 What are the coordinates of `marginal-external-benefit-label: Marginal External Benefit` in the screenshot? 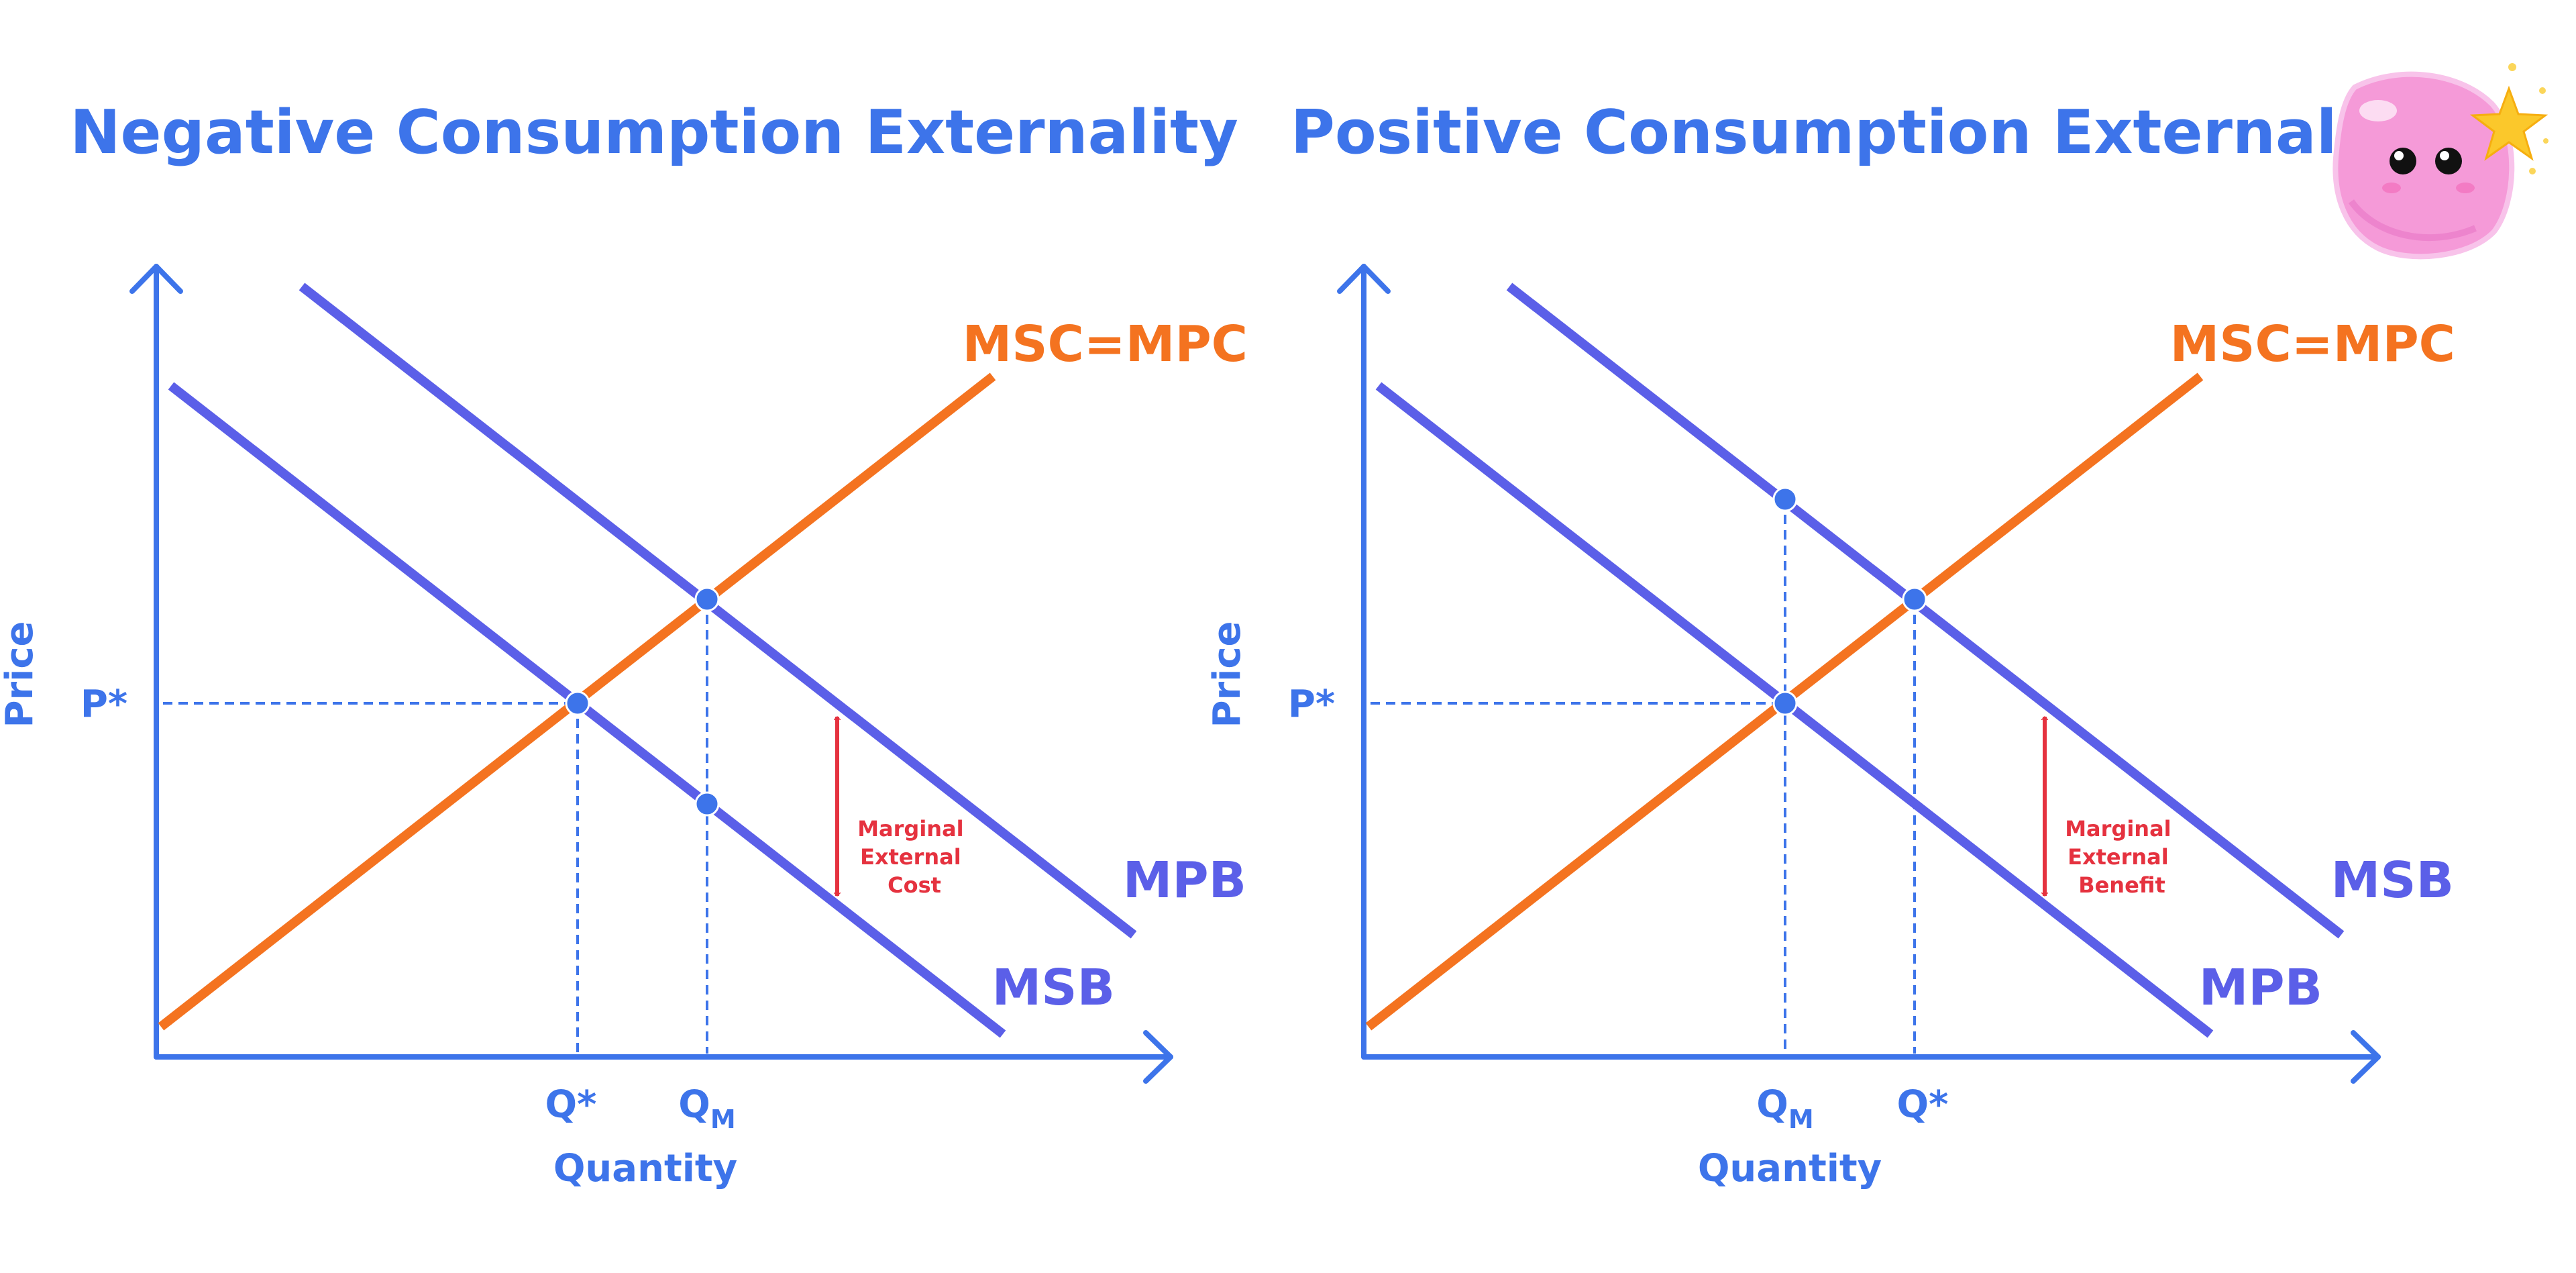 It's located at (2122, 857).